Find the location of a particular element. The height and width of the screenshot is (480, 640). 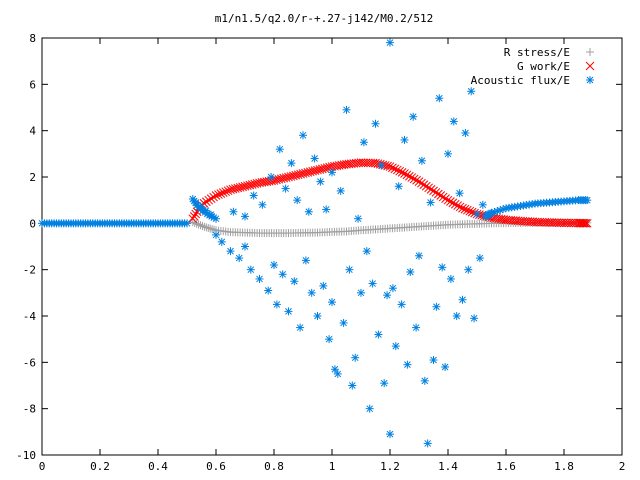

legend-label: Acoustic flux/E is located at coordinates (520, 80).